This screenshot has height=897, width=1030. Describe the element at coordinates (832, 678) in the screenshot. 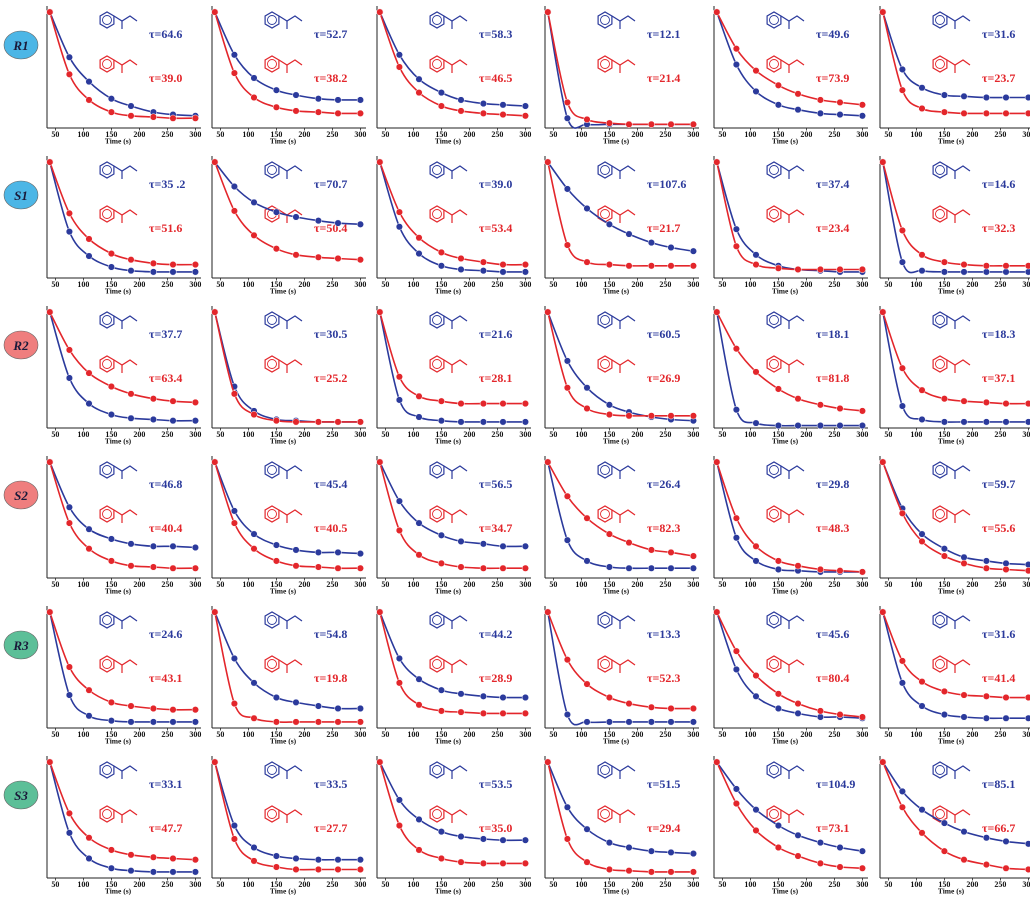

I see `tau-annotation: τ=80.4` at that location.